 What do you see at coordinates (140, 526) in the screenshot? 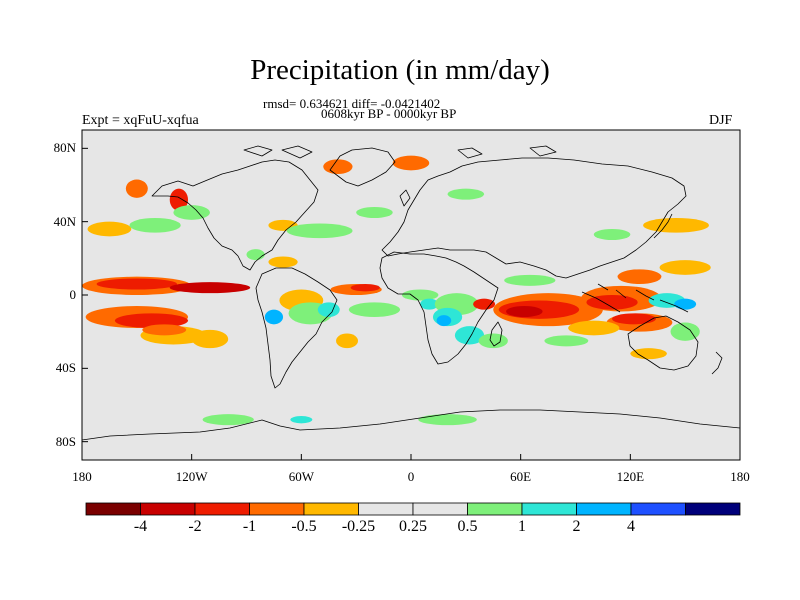
I see `colorbar-label: -4` at bounding box center [140, 526].